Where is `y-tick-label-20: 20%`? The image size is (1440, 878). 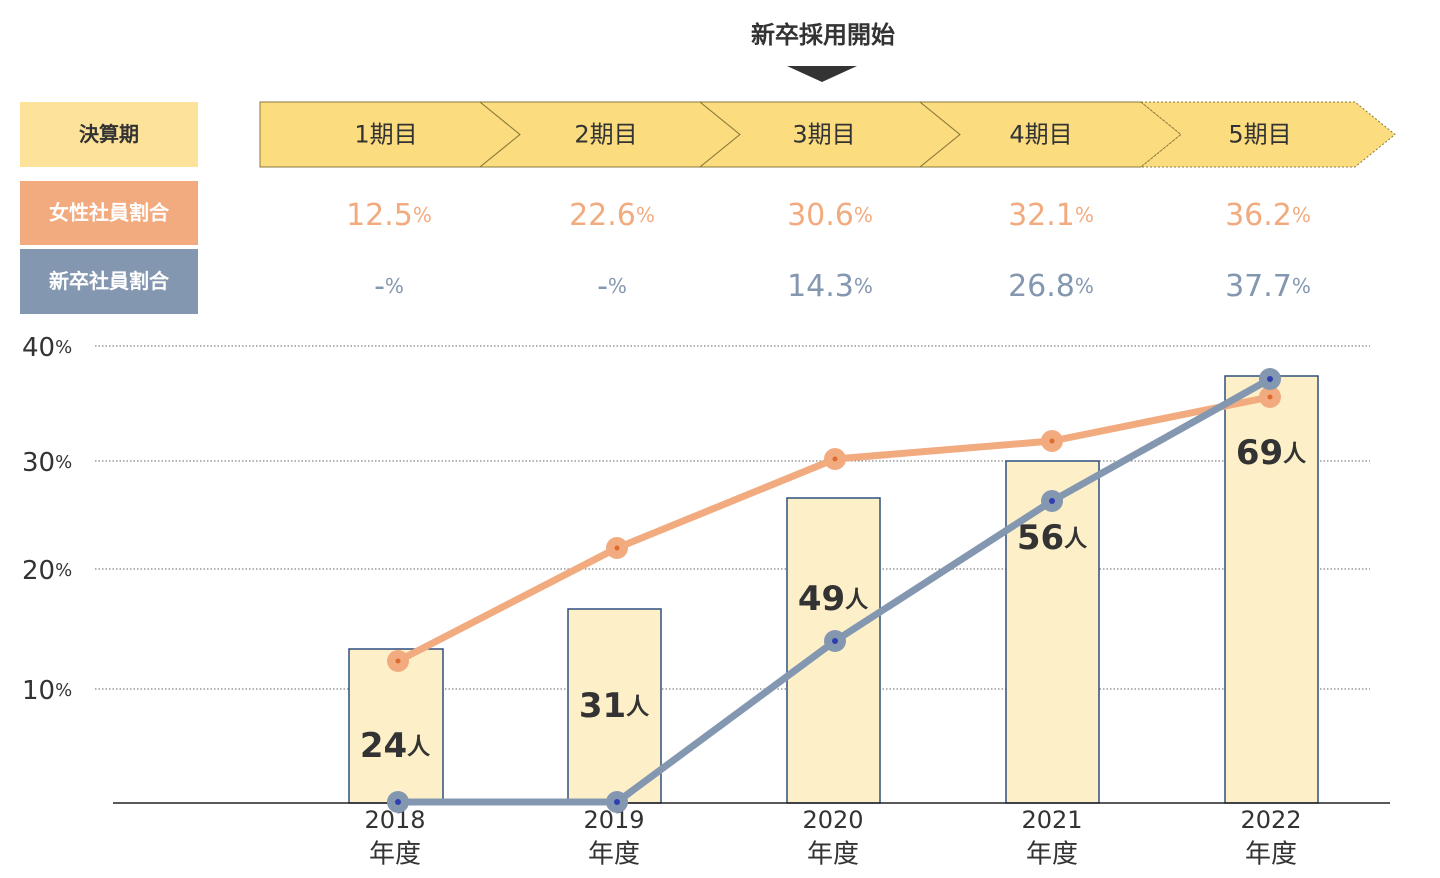 y-tick-label-20: 20% is located at coordinates (47, 571).